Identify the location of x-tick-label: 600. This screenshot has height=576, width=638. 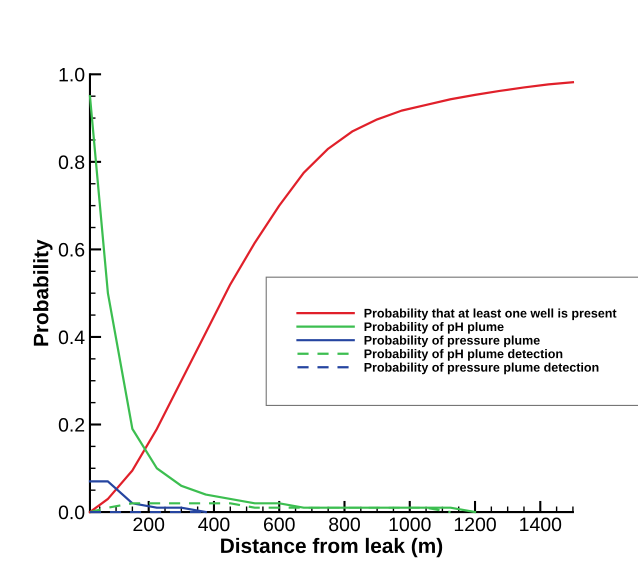
(279, 524).